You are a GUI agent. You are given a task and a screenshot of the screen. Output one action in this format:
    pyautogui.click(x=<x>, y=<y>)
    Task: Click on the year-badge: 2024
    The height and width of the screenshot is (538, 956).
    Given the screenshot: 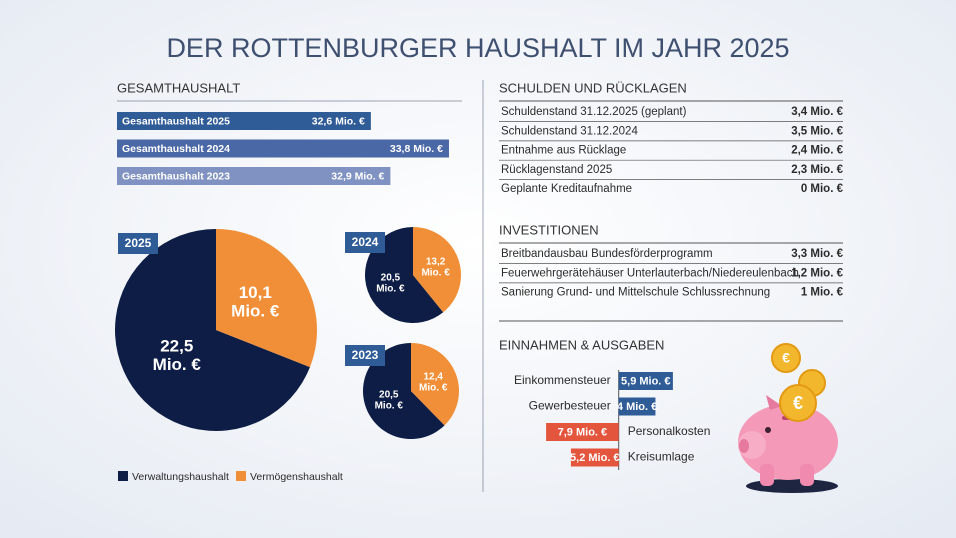 What is the action you would take?
    pyautogui.click(x=365, y=242)
    